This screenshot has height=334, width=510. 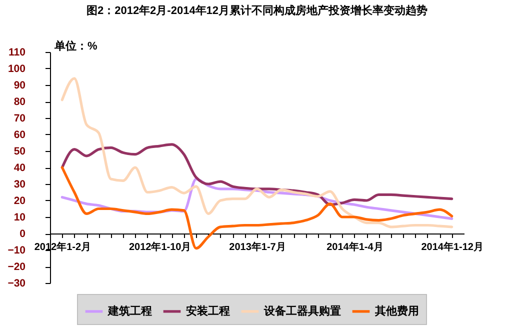 What do you see at coordinates (160, 247) in the screenshot?
I see `x-tick-label: 2012年1-10月` at bounding box center [160, 247].